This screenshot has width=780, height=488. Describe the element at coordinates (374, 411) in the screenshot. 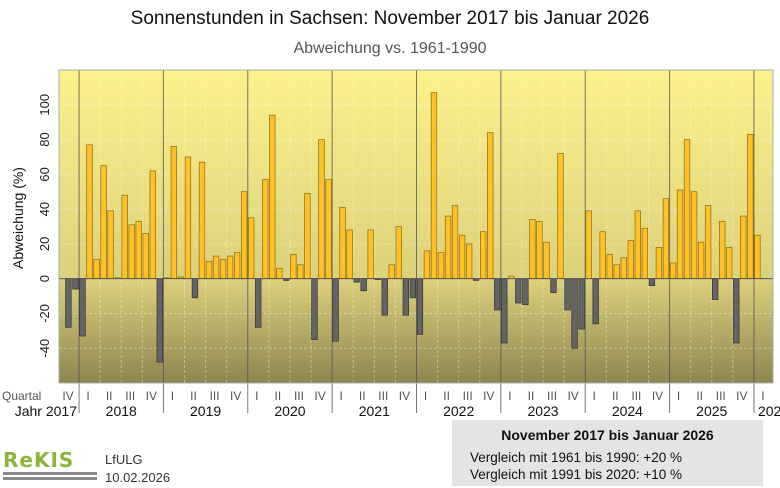

I see `year-label: 2021` at that location.